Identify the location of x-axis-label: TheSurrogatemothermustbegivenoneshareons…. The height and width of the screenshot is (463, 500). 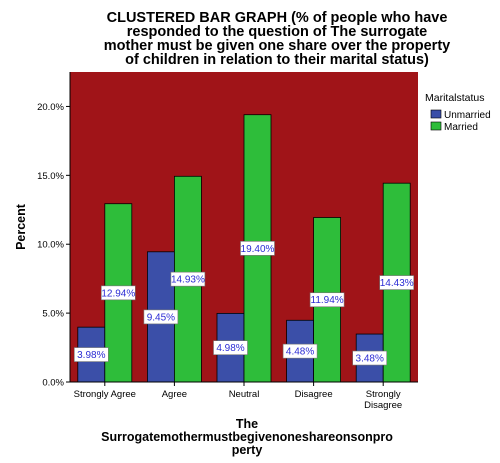
(247, 437).